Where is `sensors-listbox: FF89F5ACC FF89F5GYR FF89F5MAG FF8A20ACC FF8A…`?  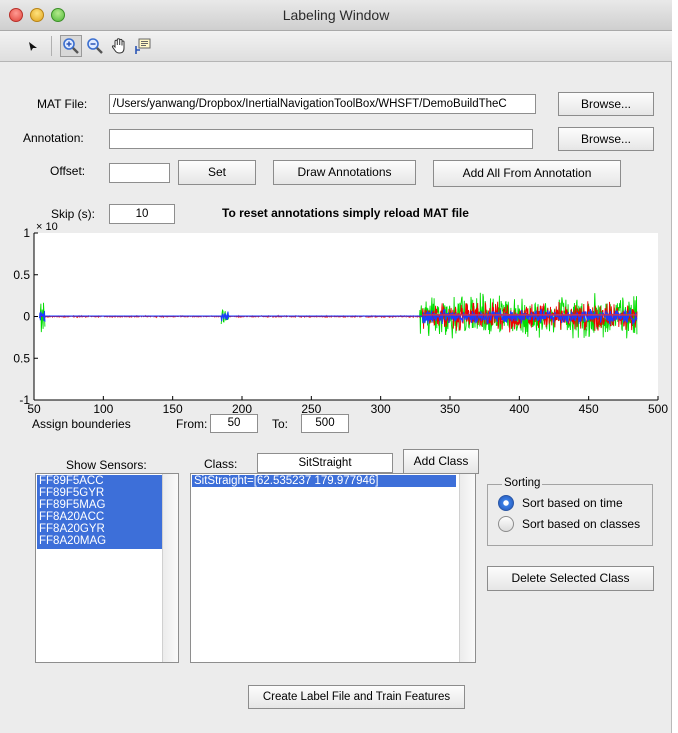 sensors-listbox: FF89F5ACC FF89F5GYR FF89F5MAG FF8A20ACC FF8A… is located at coordinates (107, 568).